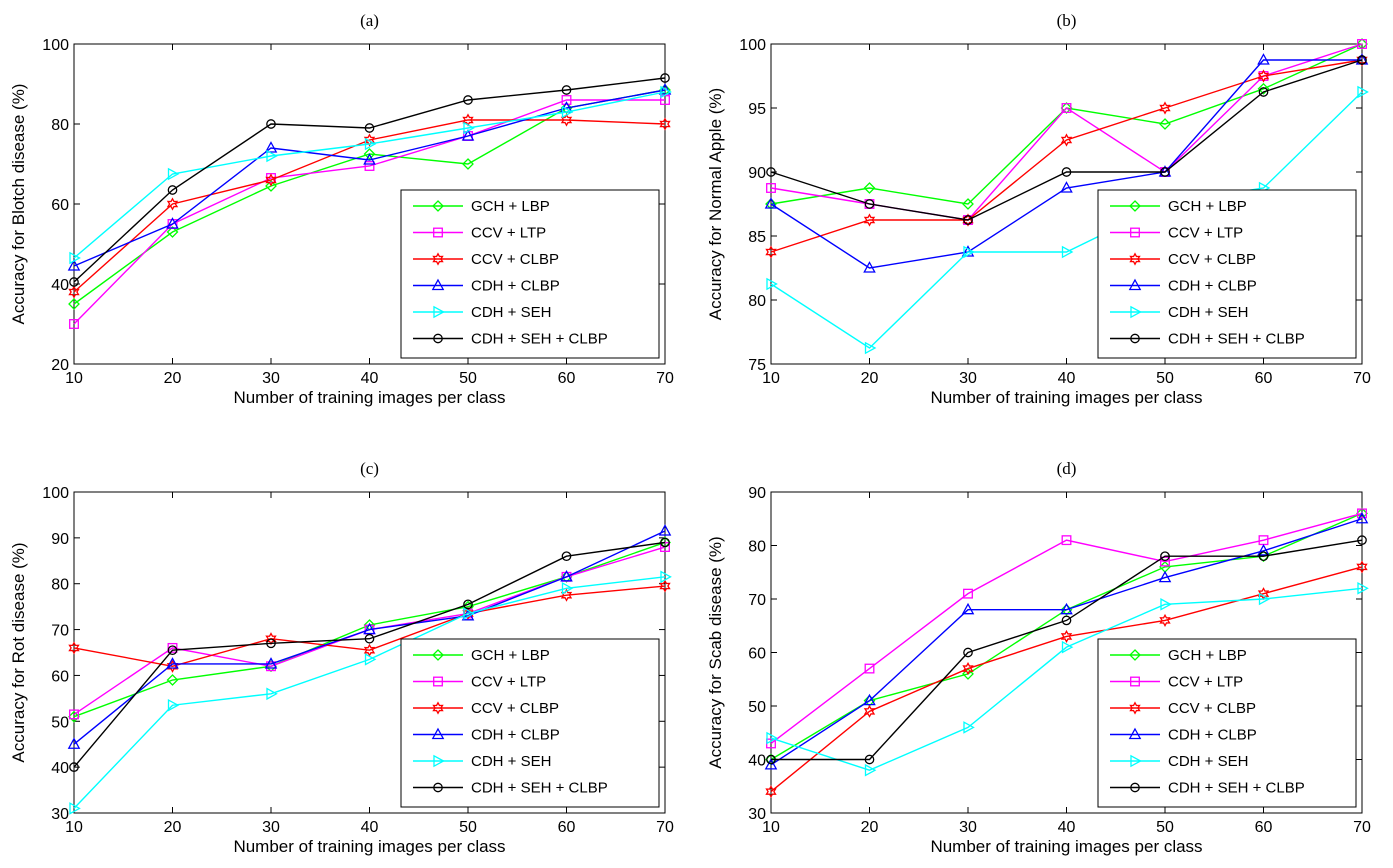 The height and width of the screenshot is (868, 1393). Describe the element at coordinates (539, 788) in the screenshot. I see `legend-label: CDH + SEH + CLBP` at that location.